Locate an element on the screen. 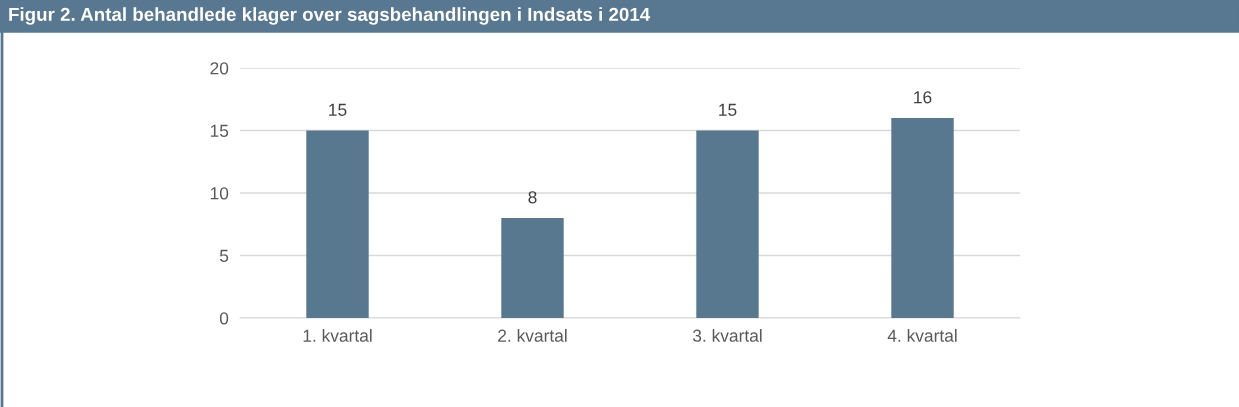 The height and width of the screenshot is (407, 1239). chart-title: Figur 2. Antal behandlede klager over sagsbehandlingen i Indsats i 2014 is located at coordinates (330, 16).